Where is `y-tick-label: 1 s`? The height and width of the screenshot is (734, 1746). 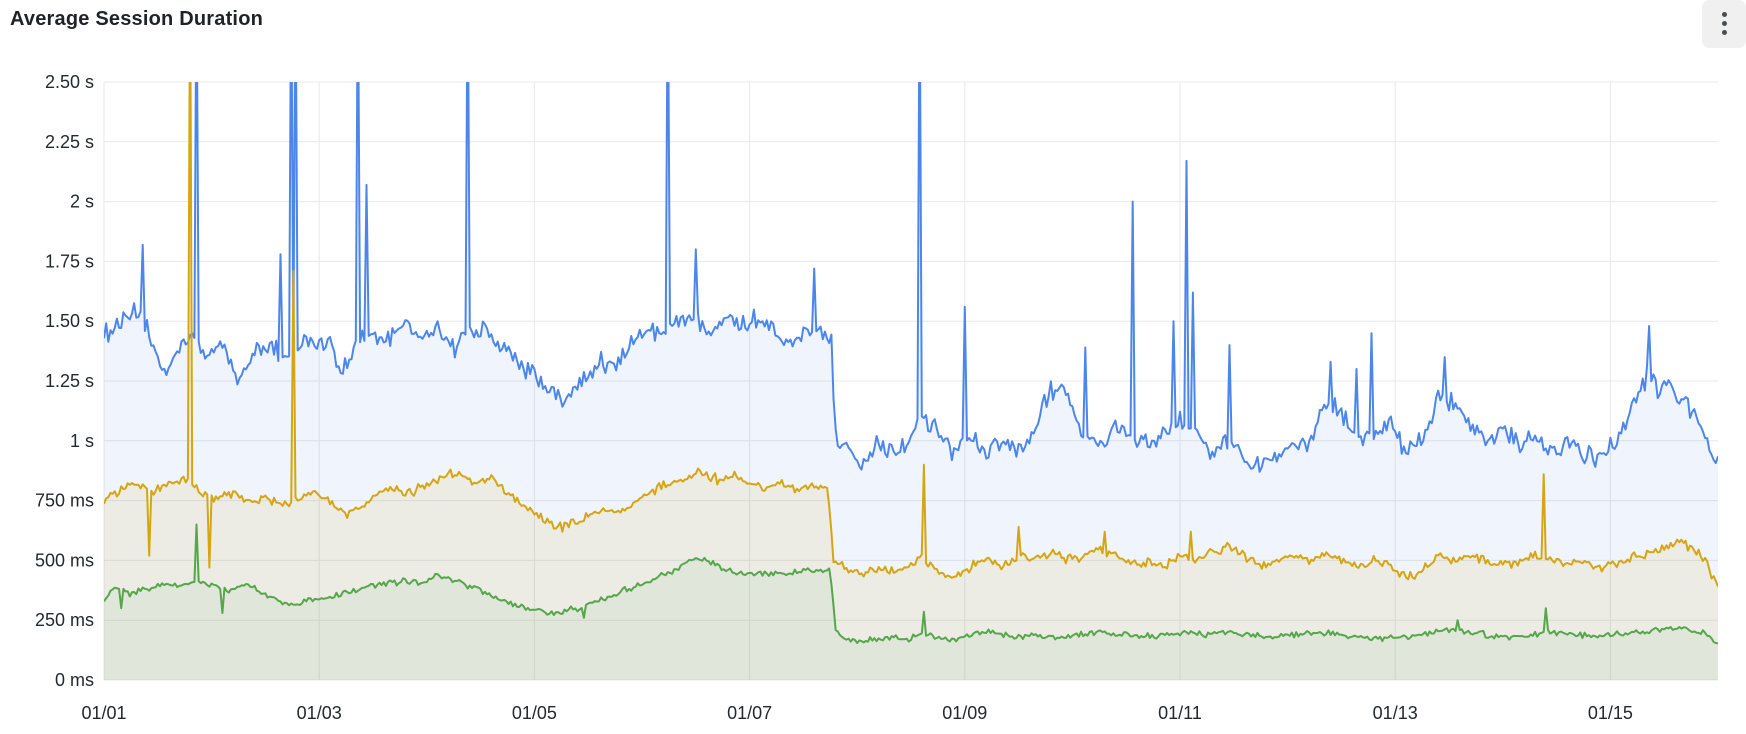
y-tick-label: 1 s is located at coordinates (82, 441).